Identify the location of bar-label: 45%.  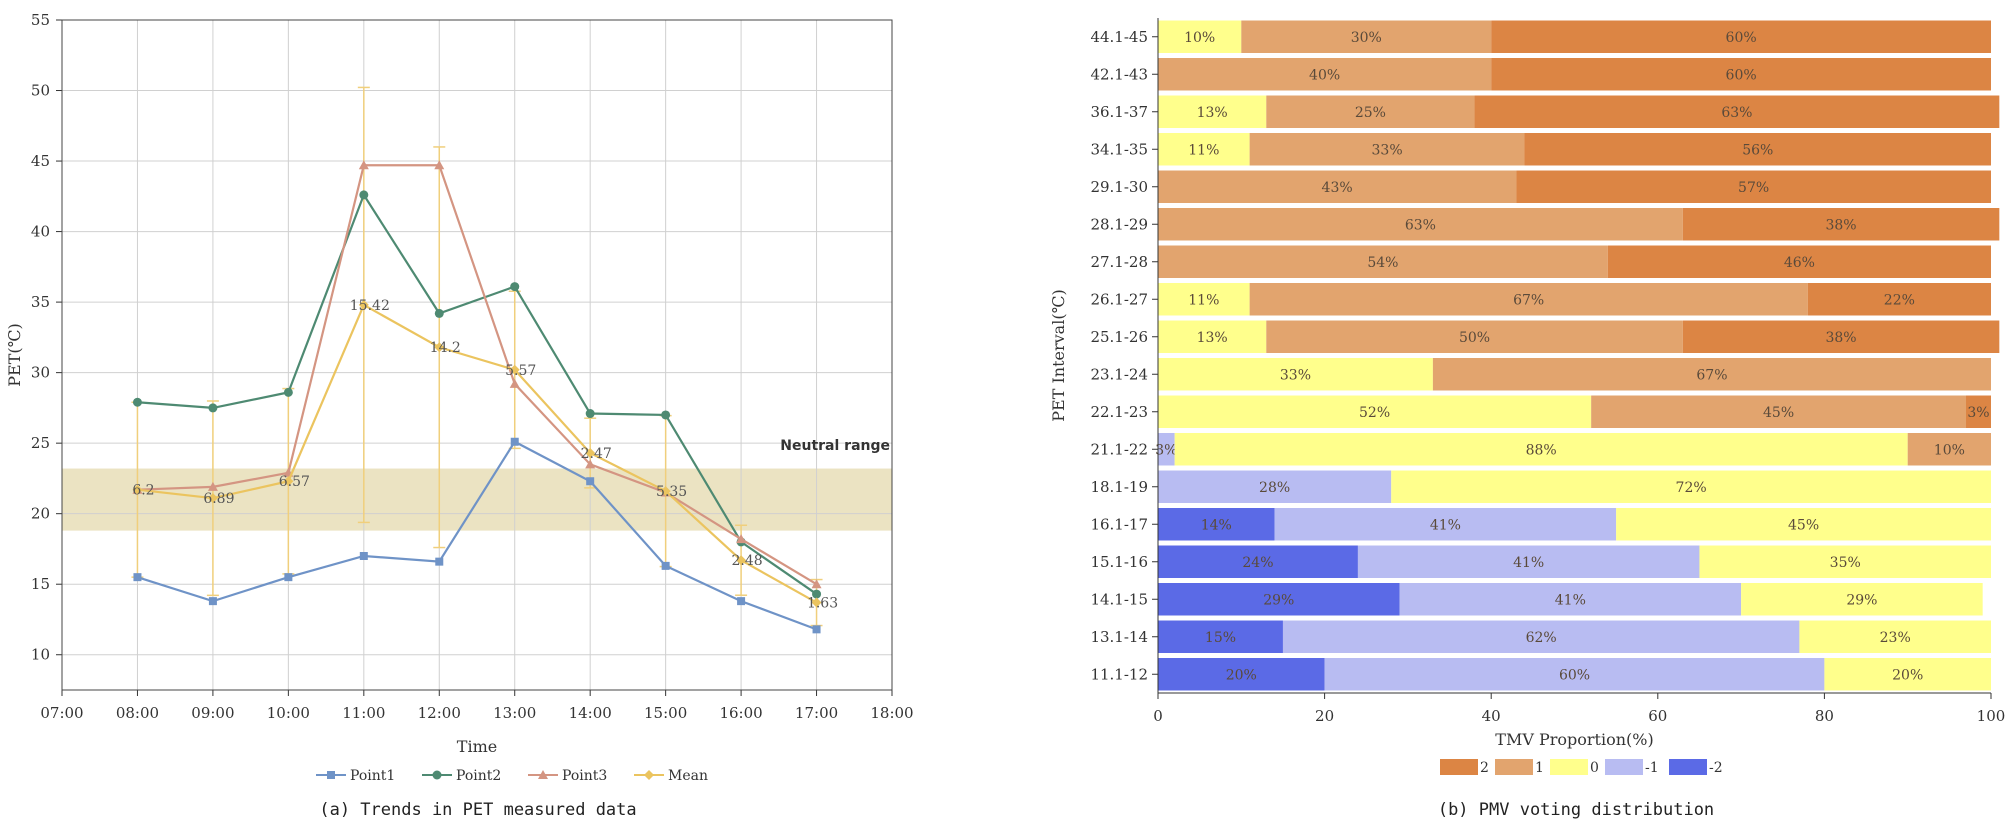
(1803, 525).